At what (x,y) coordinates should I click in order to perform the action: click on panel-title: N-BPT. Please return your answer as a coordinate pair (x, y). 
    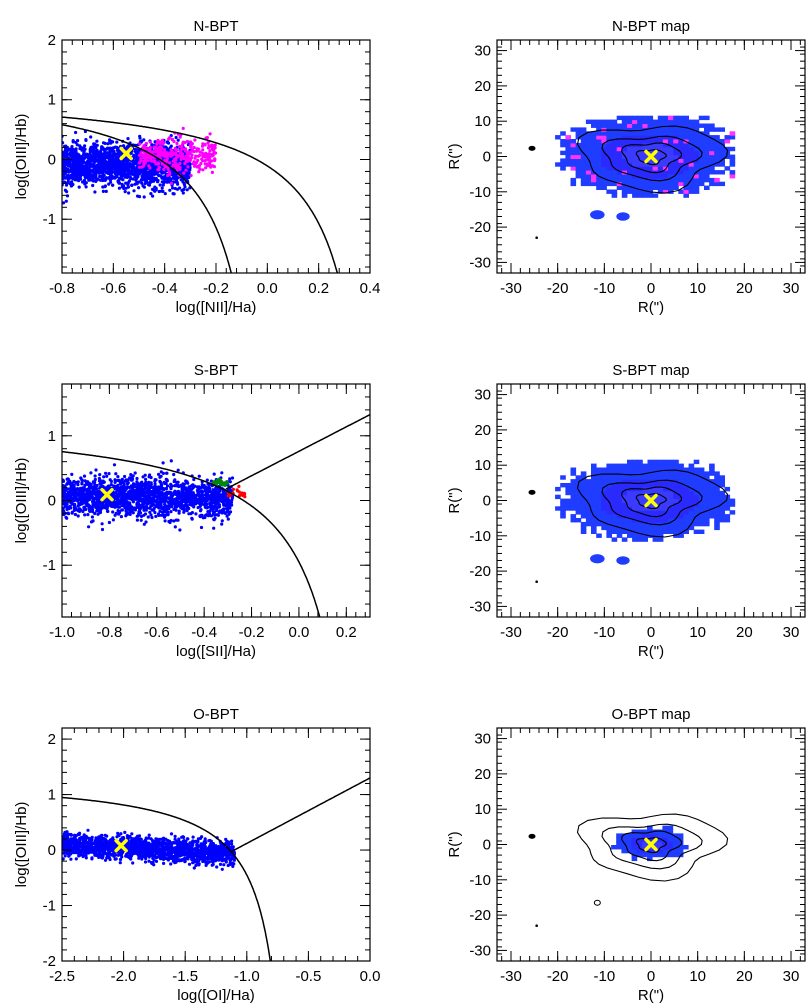
    Looking at the image, I should click on (216, 26).